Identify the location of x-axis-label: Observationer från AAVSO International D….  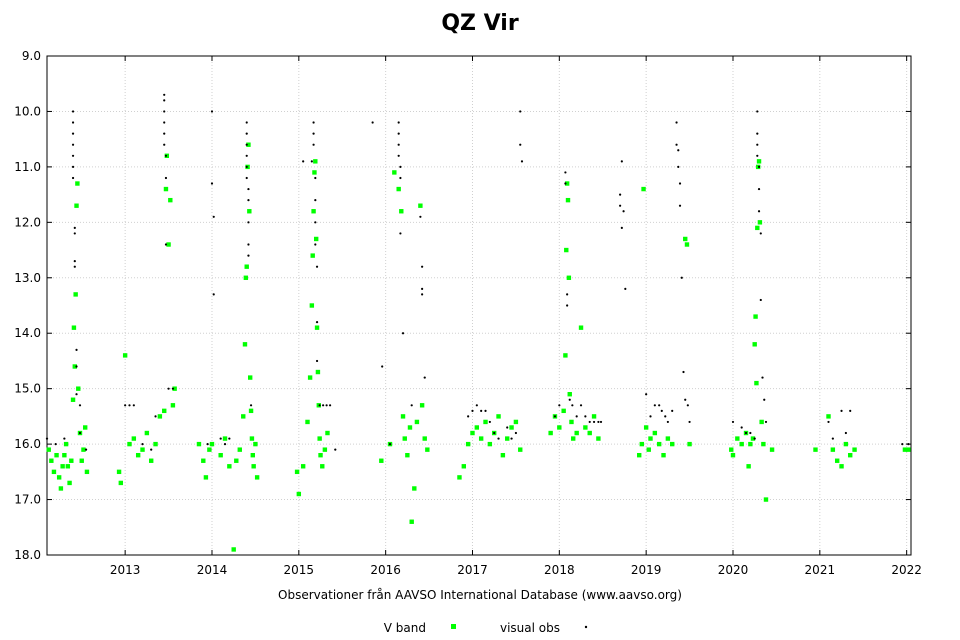
(480, 595).